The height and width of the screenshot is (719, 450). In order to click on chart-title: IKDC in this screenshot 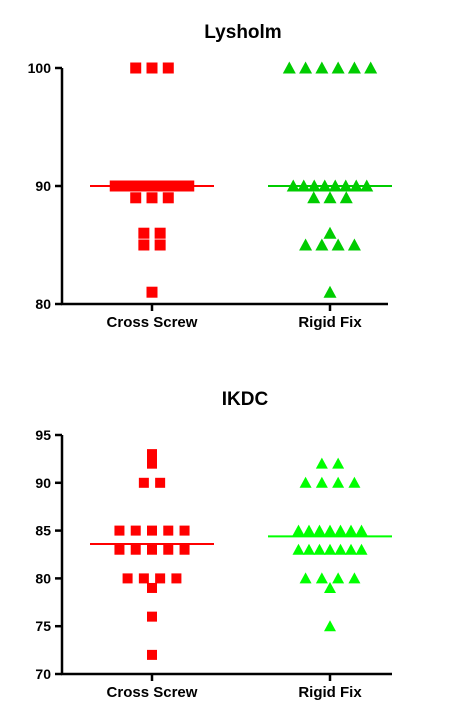, I will do `click(245, 399)`.